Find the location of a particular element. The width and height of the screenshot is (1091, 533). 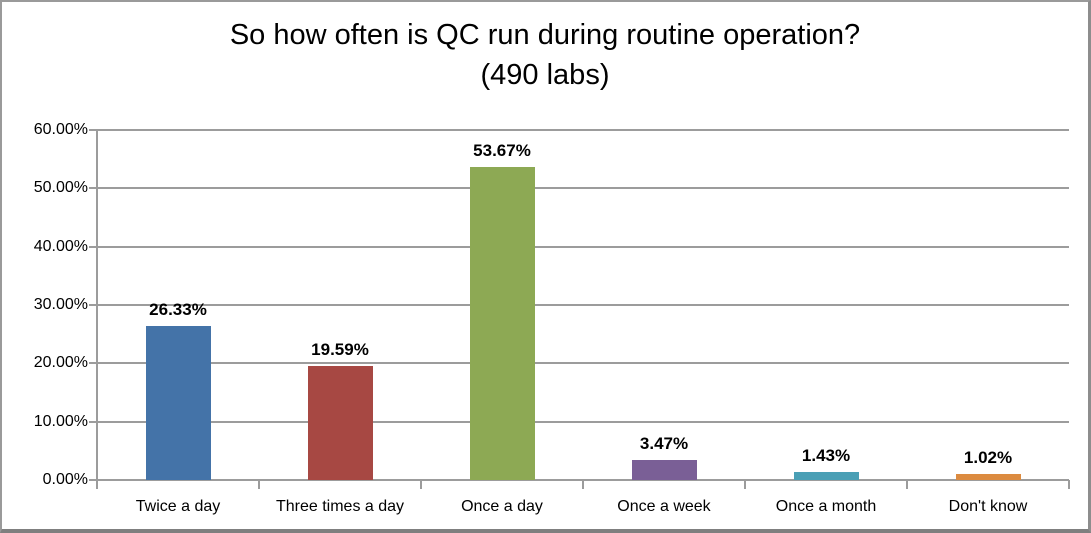

bar-value-label: 26.33% is located at coordinates (178, 309).